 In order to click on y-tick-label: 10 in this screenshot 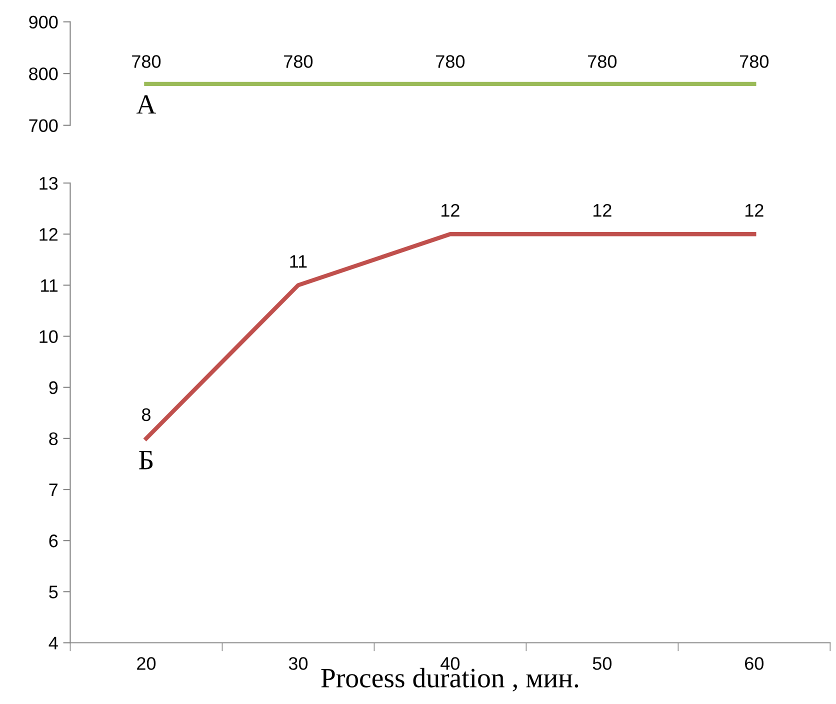, I will do `click(49, 336)`.